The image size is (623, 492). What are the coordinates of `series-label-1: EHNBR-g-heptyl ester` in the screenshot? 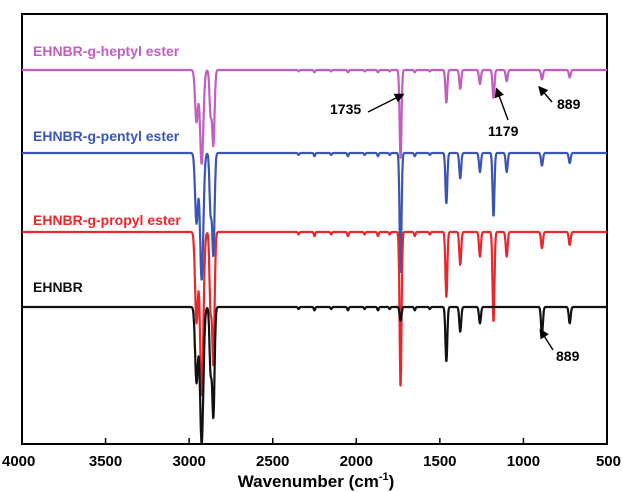 It's located at (106, 51).